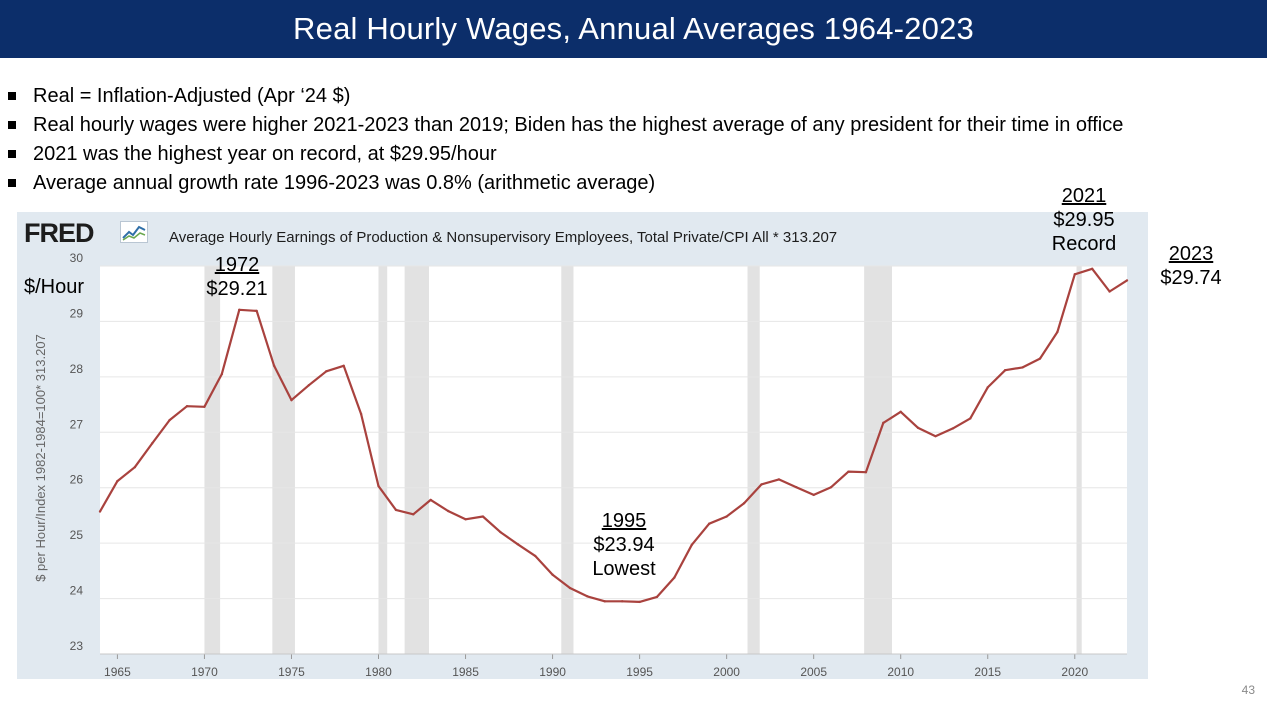 The width and height of the screenshot is (1267, 702). I want to click on annotation-1995: 1995 $23.94 Lowest, so click(624, 545).